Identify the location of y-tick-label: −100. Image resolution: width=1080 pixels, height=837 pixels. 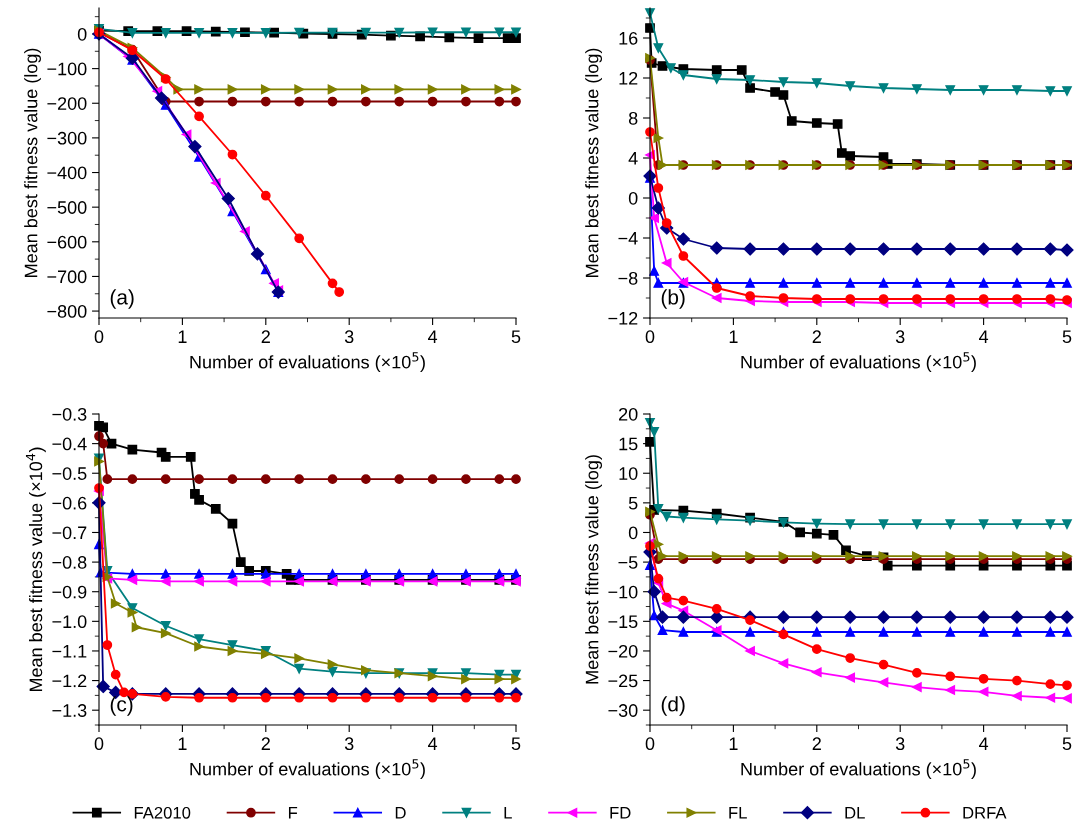
(67, 69).